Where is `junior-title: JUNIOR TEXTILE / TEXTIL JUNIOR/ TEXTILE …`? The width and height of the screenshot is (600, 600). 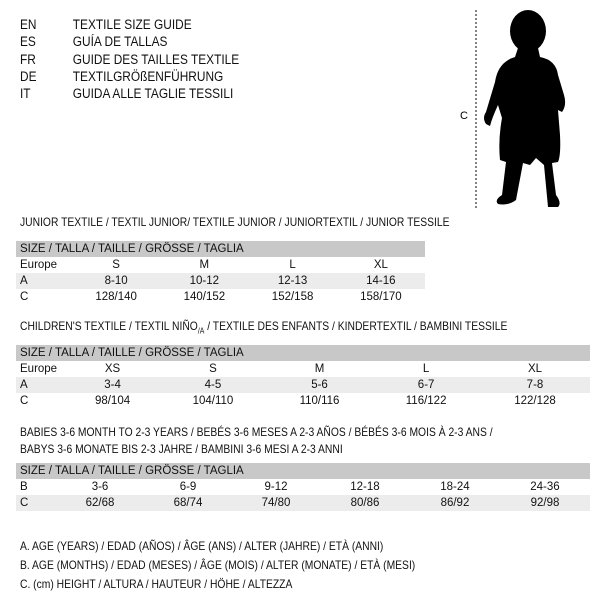
junior-title: JUNIOR TEXTILE / TEXTIL JUNIOR/ TEXTILE … is located at coordinates (235, 222).